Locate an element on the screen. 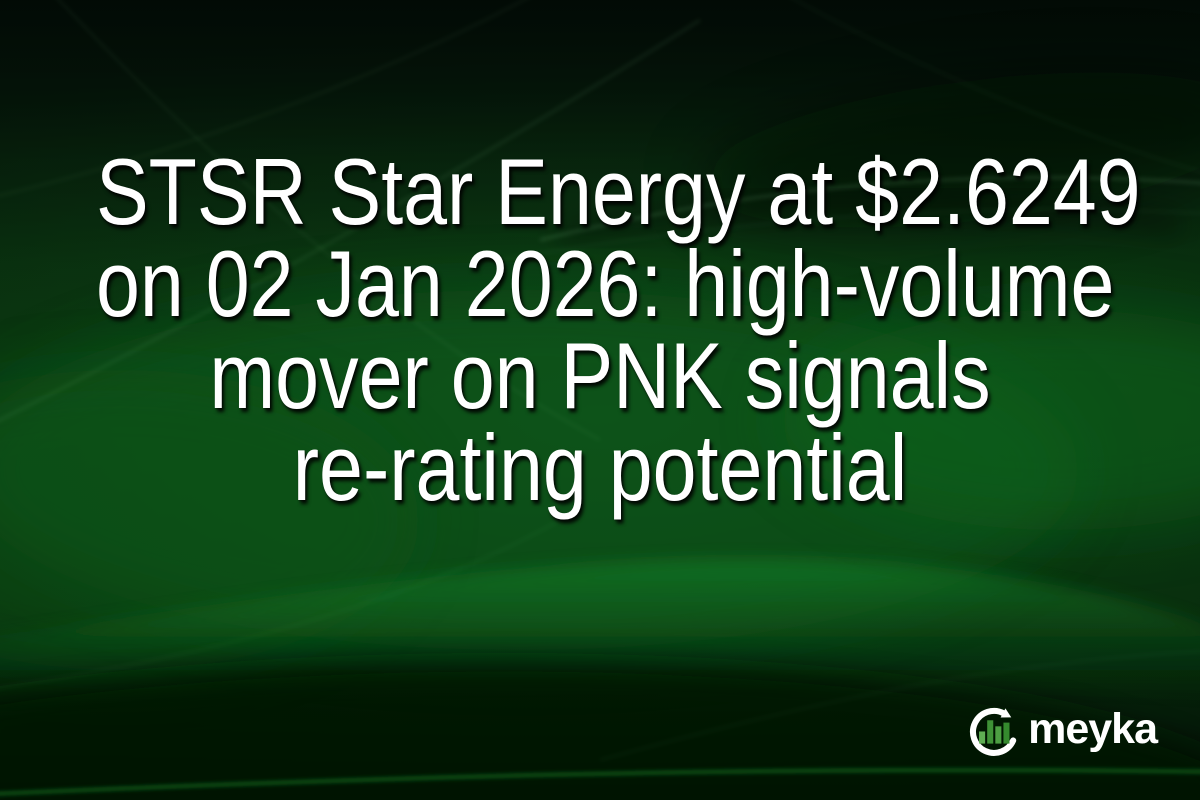  headline-line-4: re-rating potential is located at coordinates (600, 467).